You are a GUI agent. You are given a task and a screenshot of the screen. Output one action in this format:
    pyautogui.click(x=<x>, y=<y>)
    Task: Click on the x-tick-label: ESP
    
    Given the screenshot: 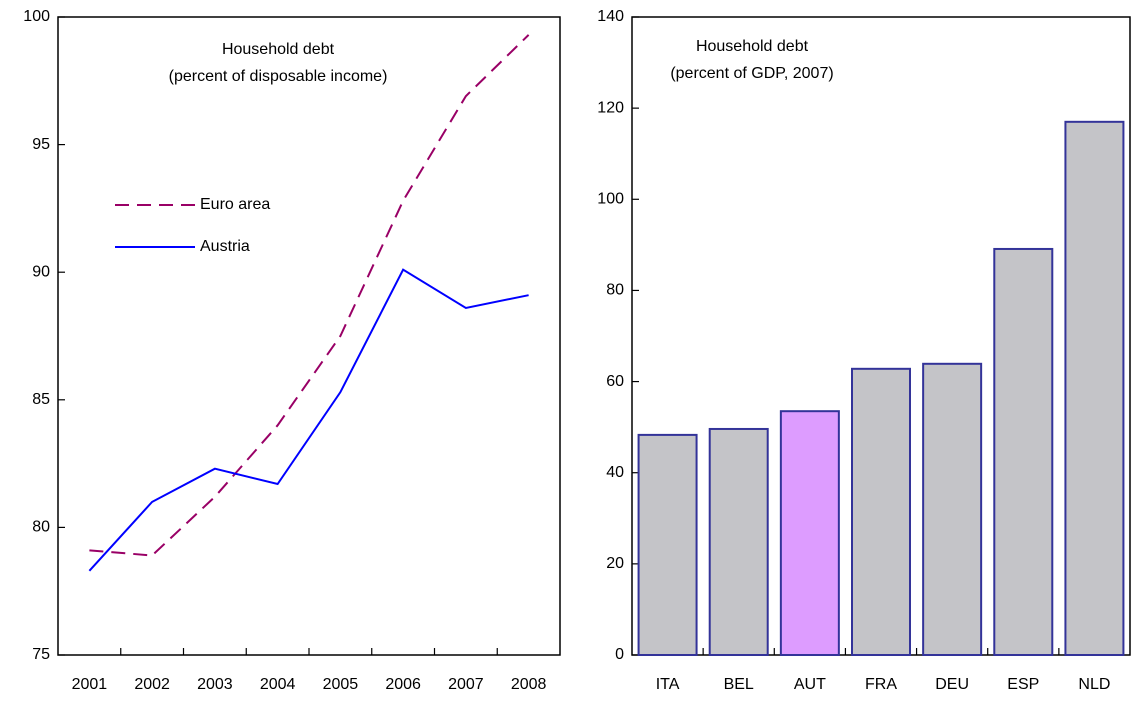 What is the action you would take?
    pyautogui.click(x=1023, y=684)
    